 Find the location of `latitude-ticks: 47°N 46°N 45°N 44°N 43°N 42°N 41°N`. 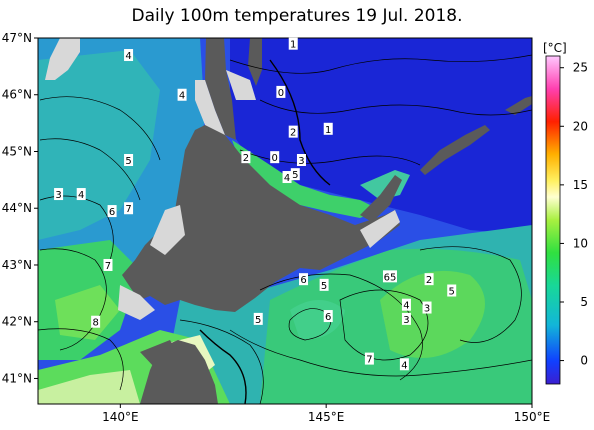

latitude-ticks: 47°N 46°N 45°N 44°N 43°N 42°N 41°N is located at coordinates (20, 208).